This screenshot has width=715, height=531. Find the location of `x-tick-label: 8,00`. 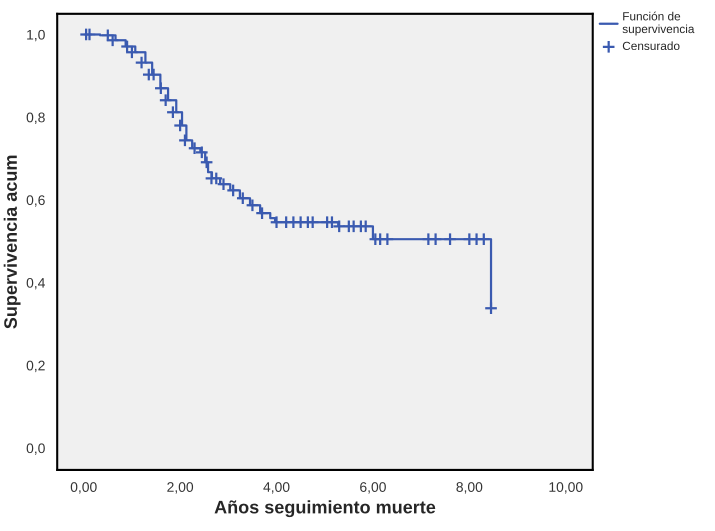

x-tick-label: 8,00 is located at coordinates (469, 488).